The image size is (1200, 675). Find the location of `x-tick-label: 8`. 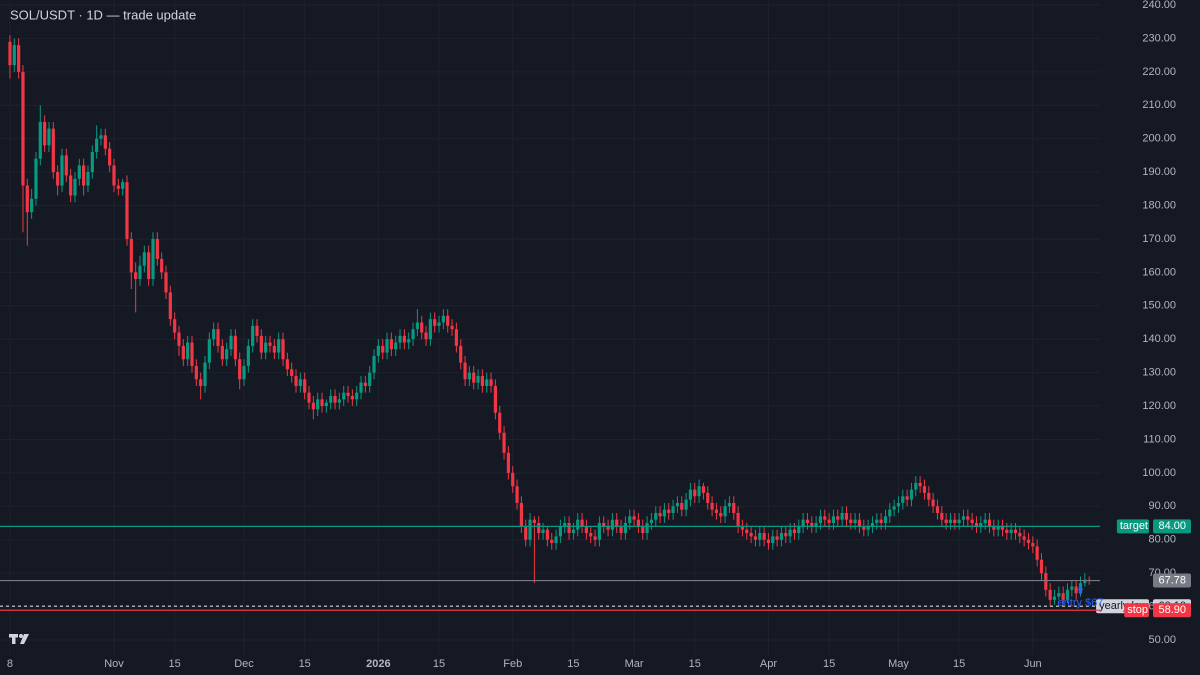

x-tick-label: 8 is located at coordinates (10, 664).